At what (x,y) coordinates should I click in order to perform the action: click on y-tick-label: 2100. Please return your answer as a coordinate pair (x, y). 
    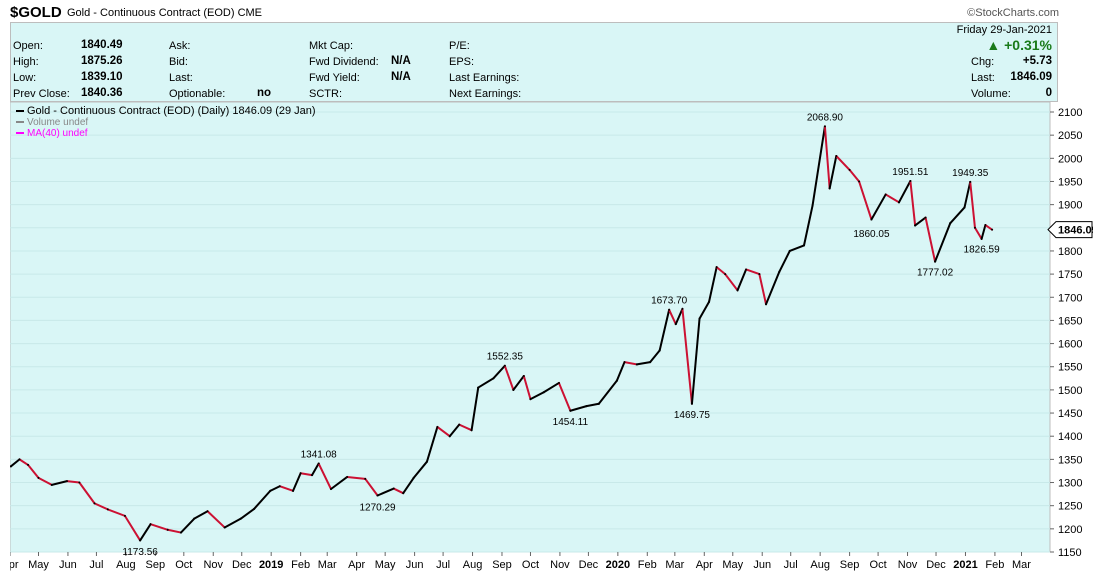
    Looking at the image, I should click on (1070, 113).